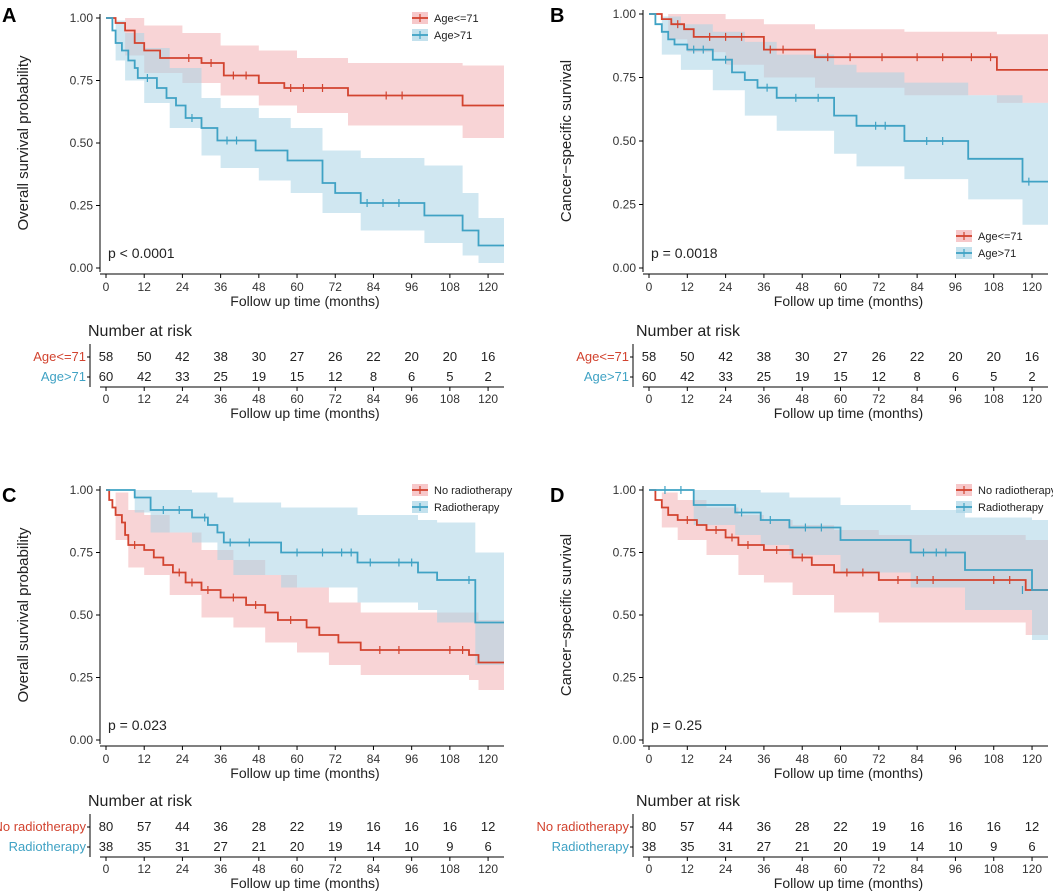 The height and width of the screenshot is (892, 1053). Describe the element at coordinates (566, 141) in the screenshot. I see `y-axis-label: Cancer−specific survival` at that location.